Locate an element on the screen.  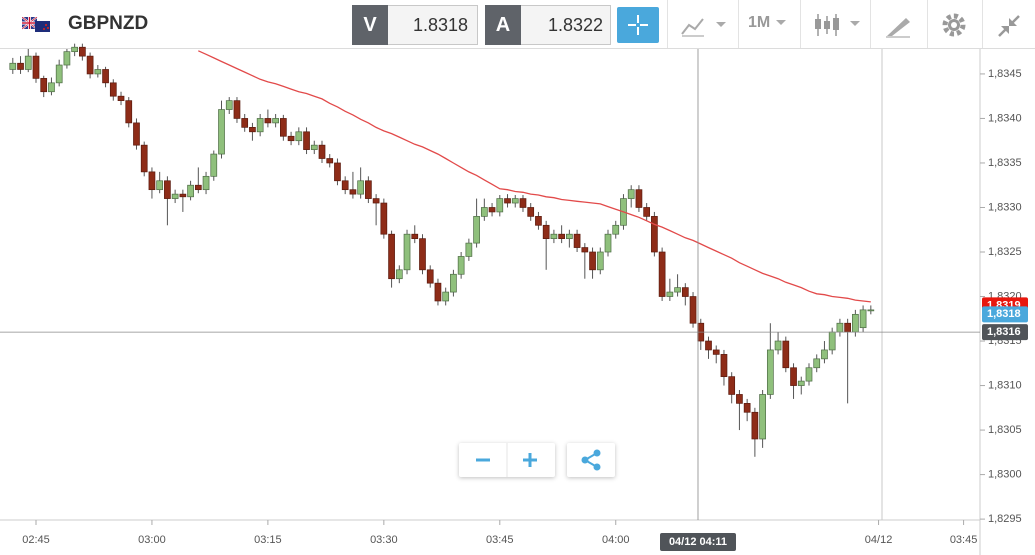
y-tick-label: 1,8305 is located at coordinates (1005, 430).